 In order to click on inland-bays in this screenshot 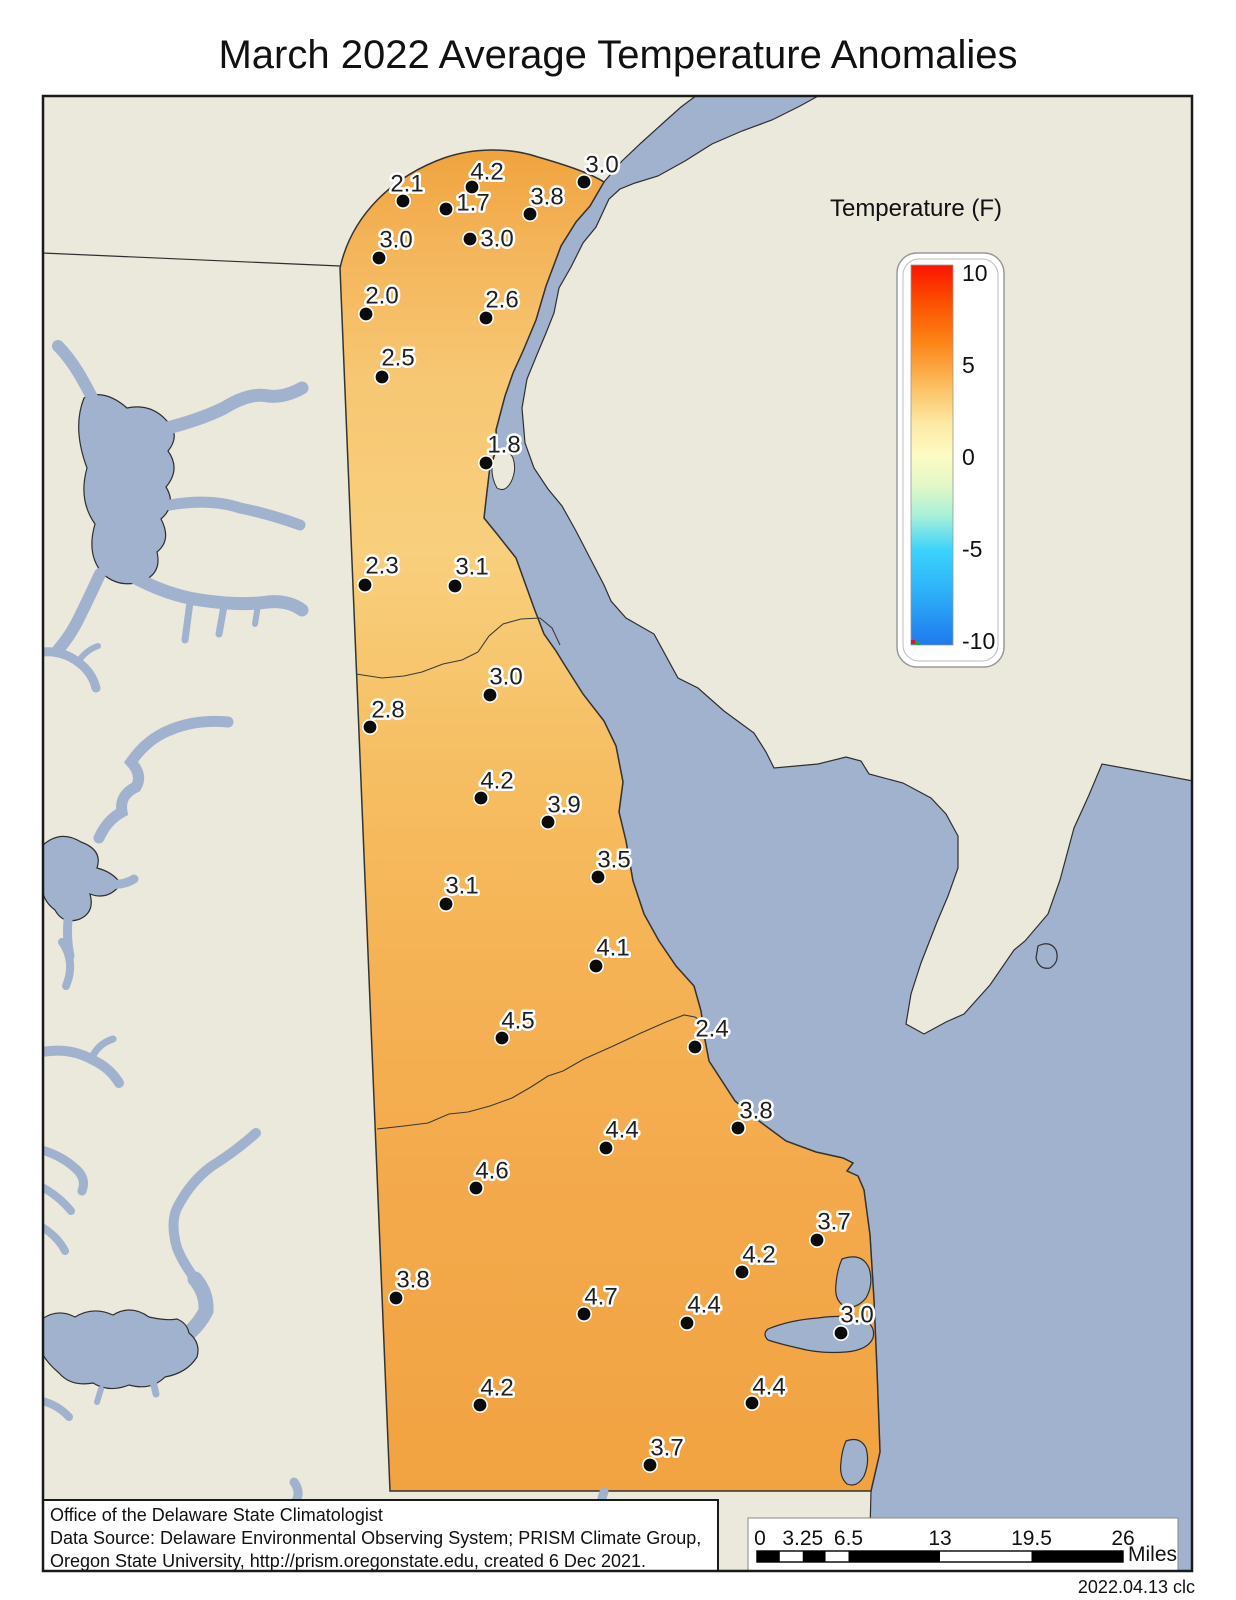, I will do `click(819, 1371)`.